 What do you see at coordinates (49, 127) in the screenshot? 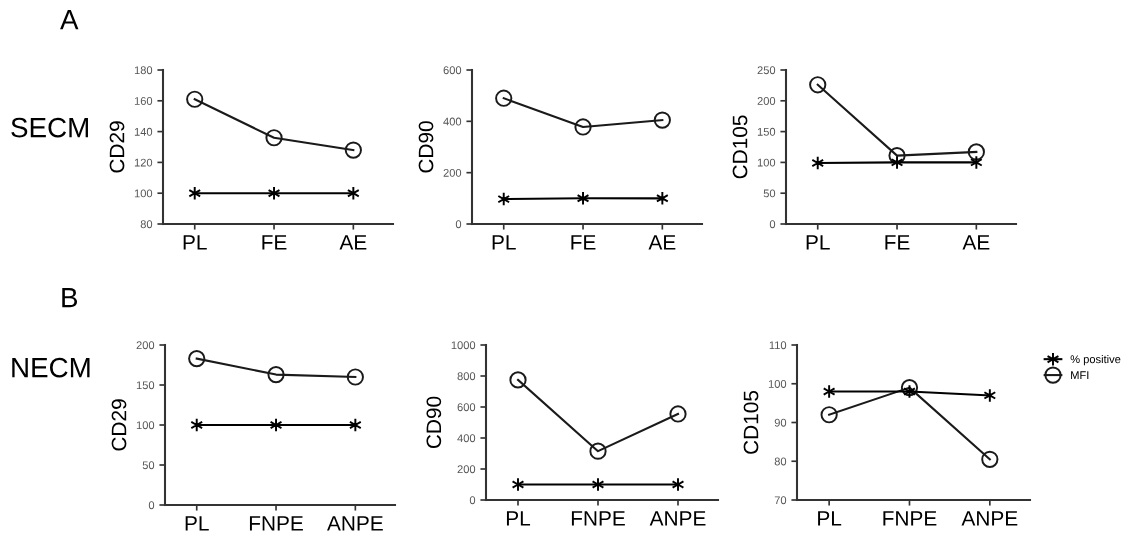
I see `text: SECM` at bounding box center [49, 127].